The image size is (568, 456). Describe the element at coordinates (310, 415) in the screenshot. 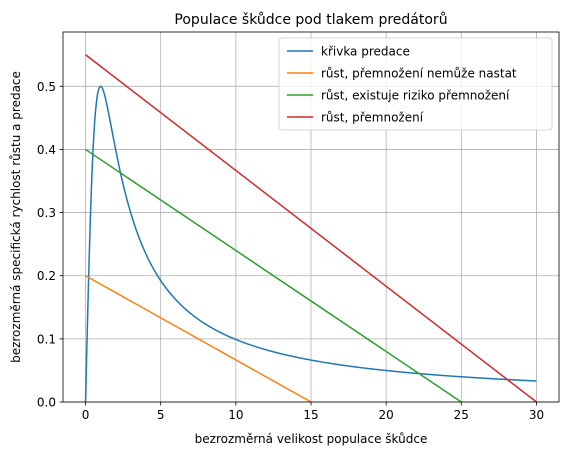

I see `x-tick-label: 15` at that location.